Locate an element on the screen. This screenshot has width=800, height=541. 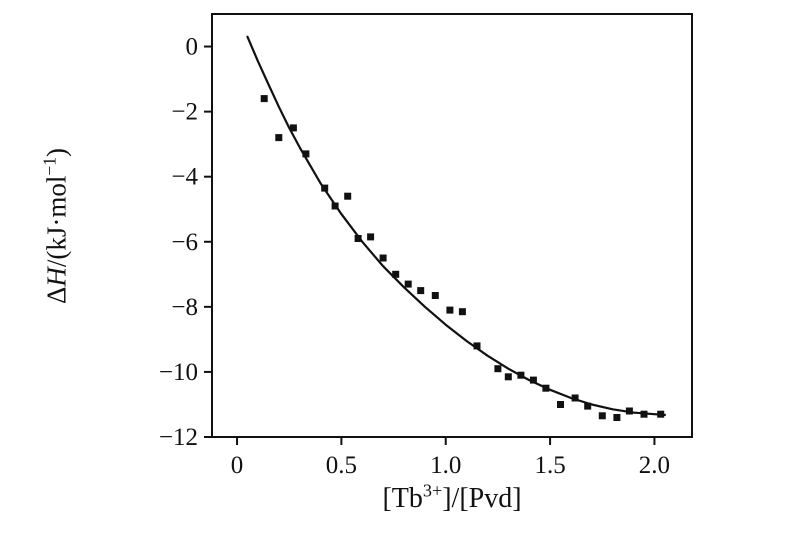
x-axis-title-superscript: 3+ is located at coordinates (432, 490).